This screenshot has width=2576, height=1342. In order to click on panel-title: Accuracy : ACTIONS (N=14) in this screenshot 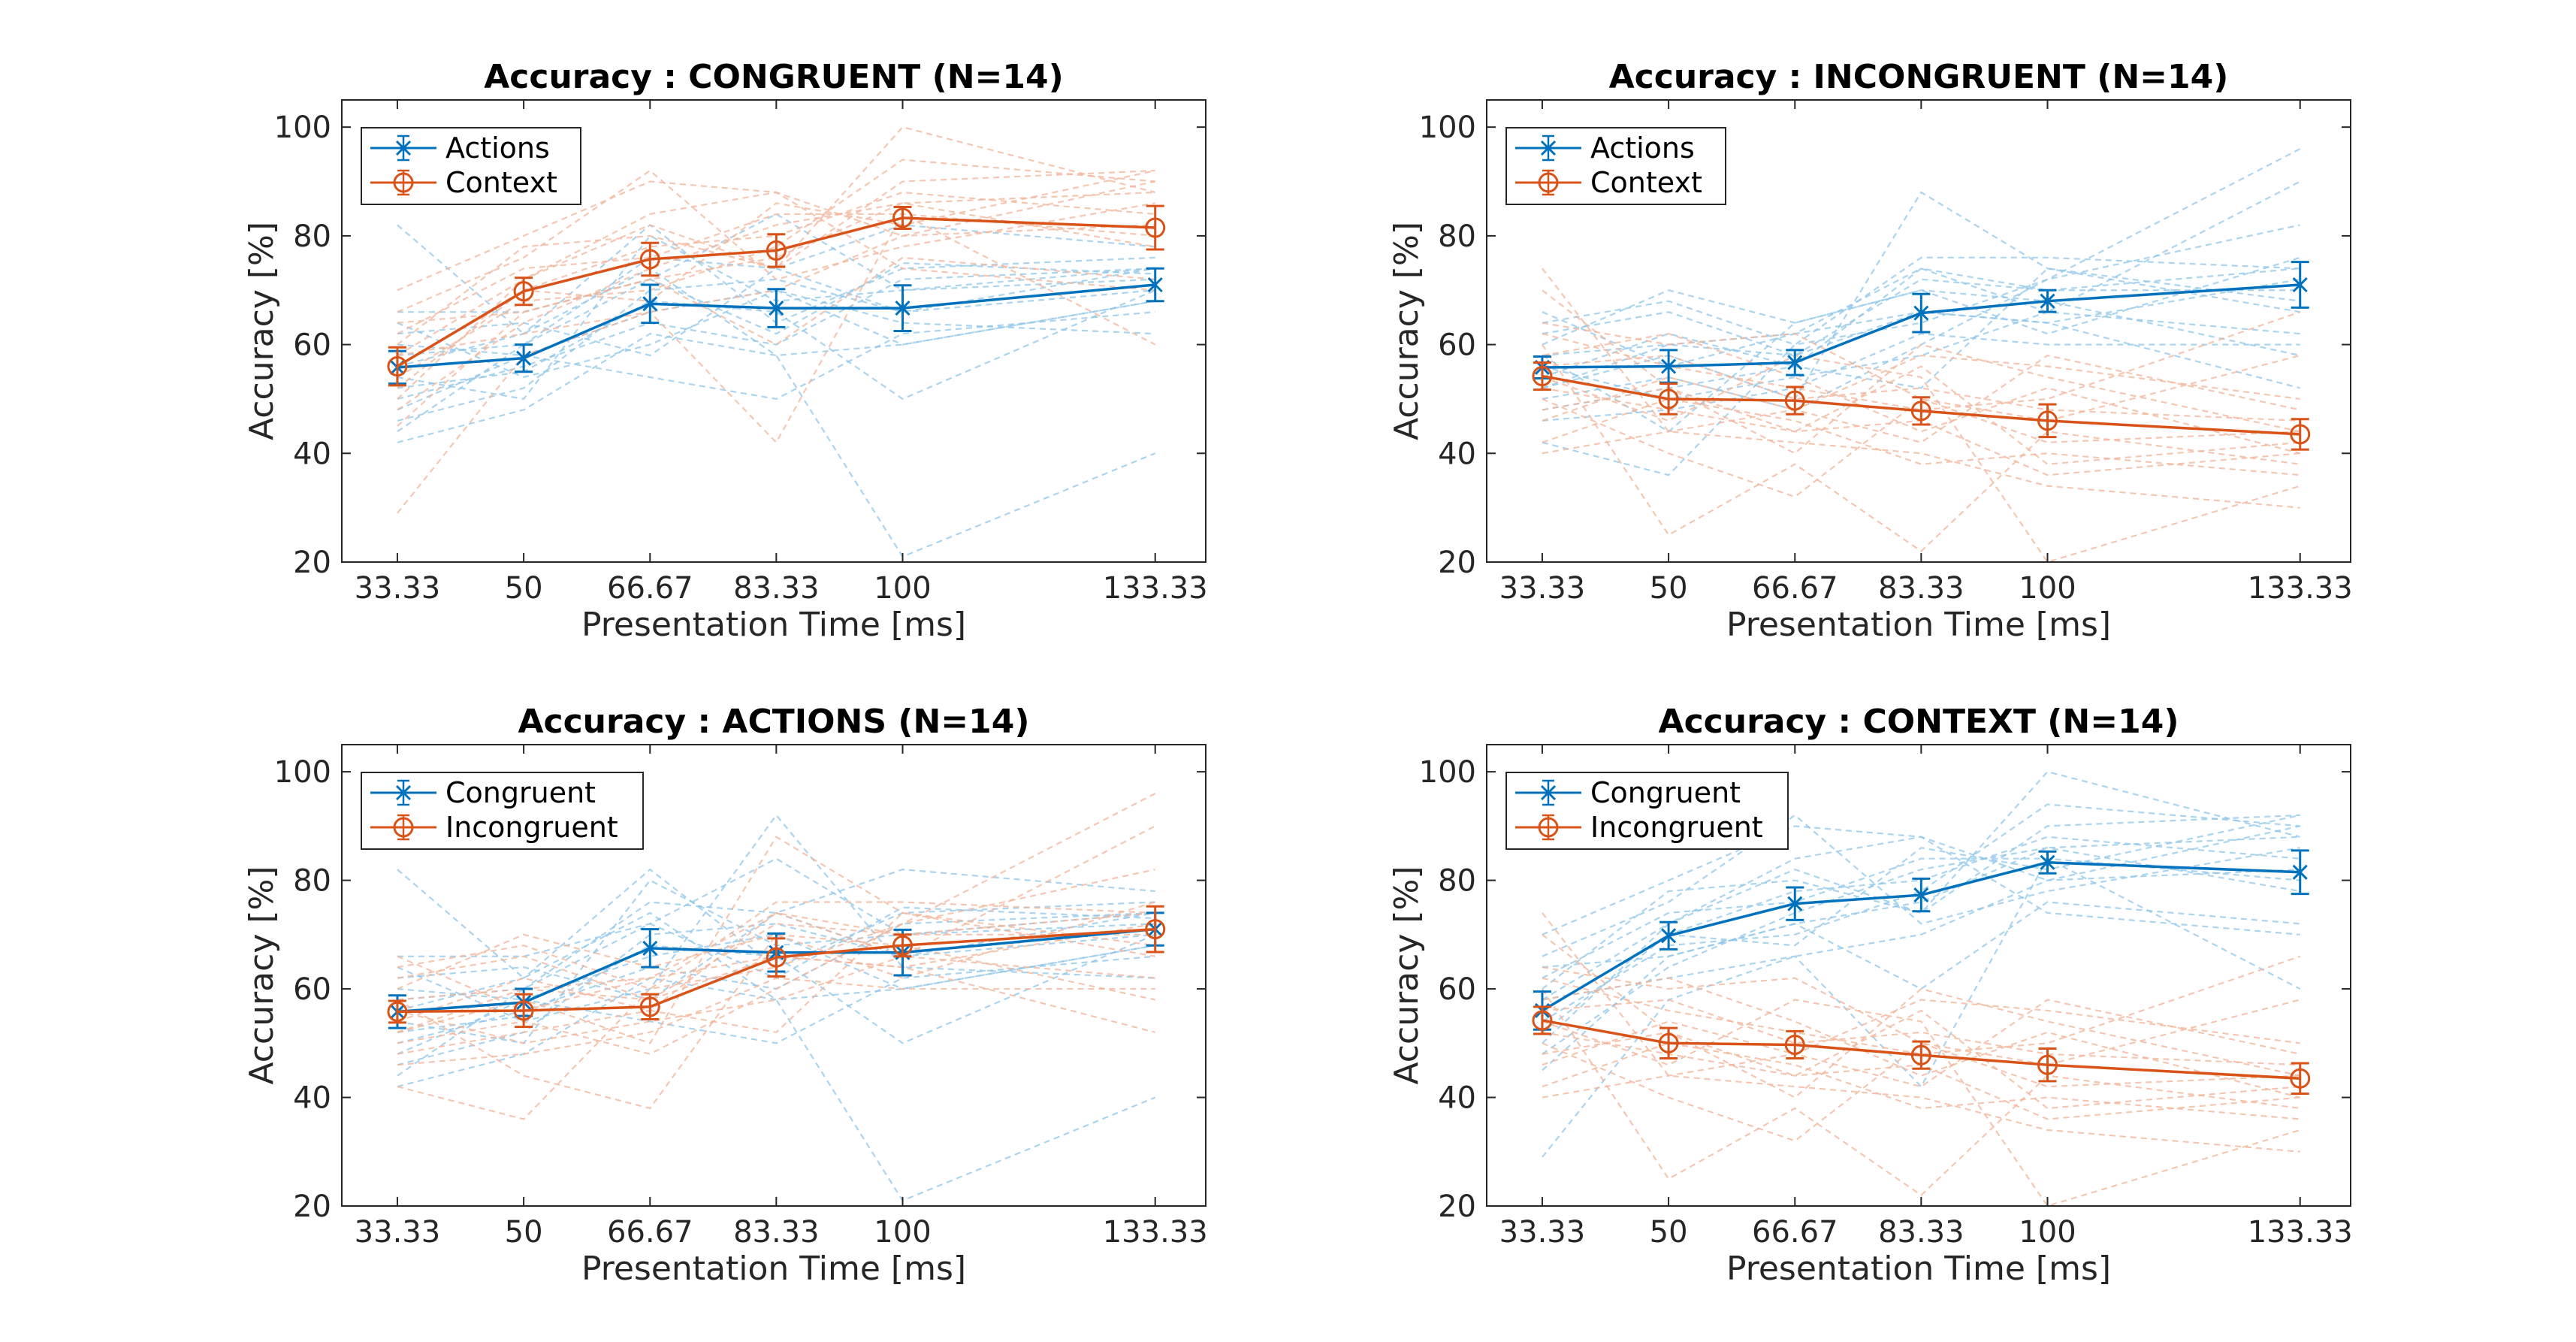, I will do `click(773, 722)`.